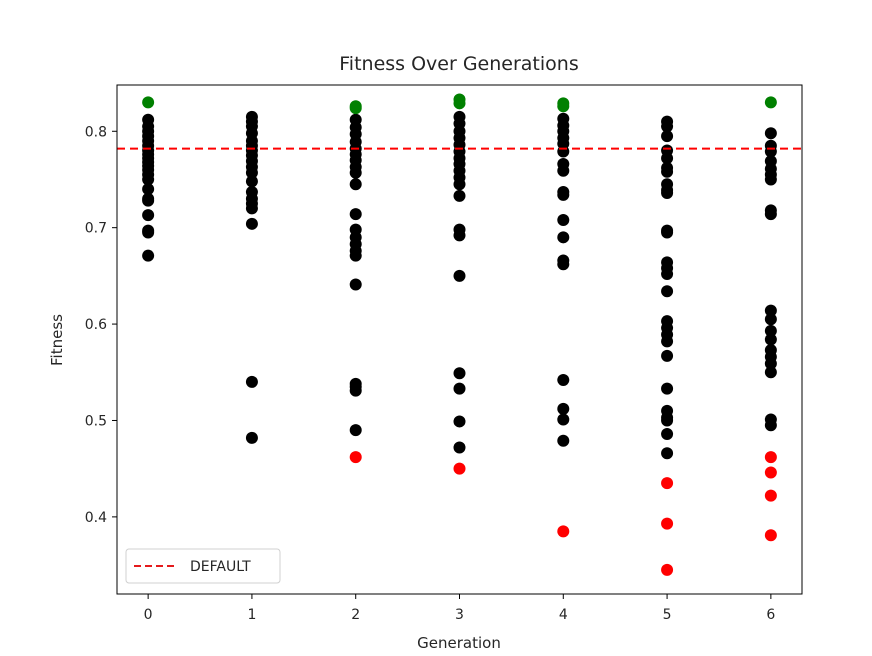 The width and height of the screenshot is (872, 656). Describe the element at coordinates (96, 132) in the screenshot. I see `y-tick-label: 0.8` at that location.